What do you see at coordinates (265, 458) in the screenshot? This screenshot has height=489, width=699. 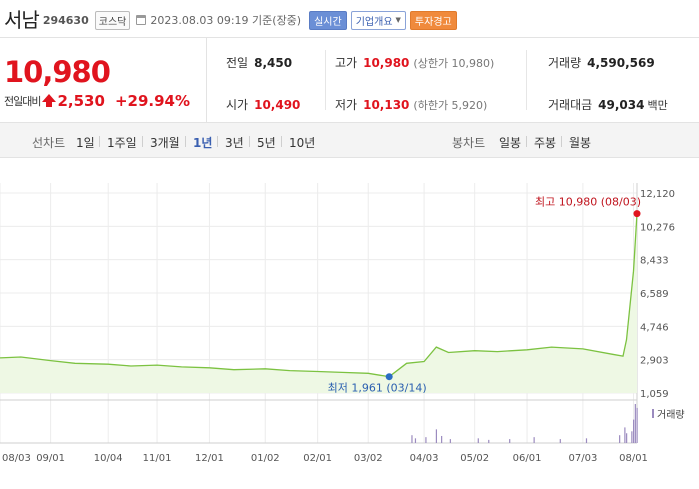 I see `x-tick-label: 01/02` at bounding box center [265, 458].